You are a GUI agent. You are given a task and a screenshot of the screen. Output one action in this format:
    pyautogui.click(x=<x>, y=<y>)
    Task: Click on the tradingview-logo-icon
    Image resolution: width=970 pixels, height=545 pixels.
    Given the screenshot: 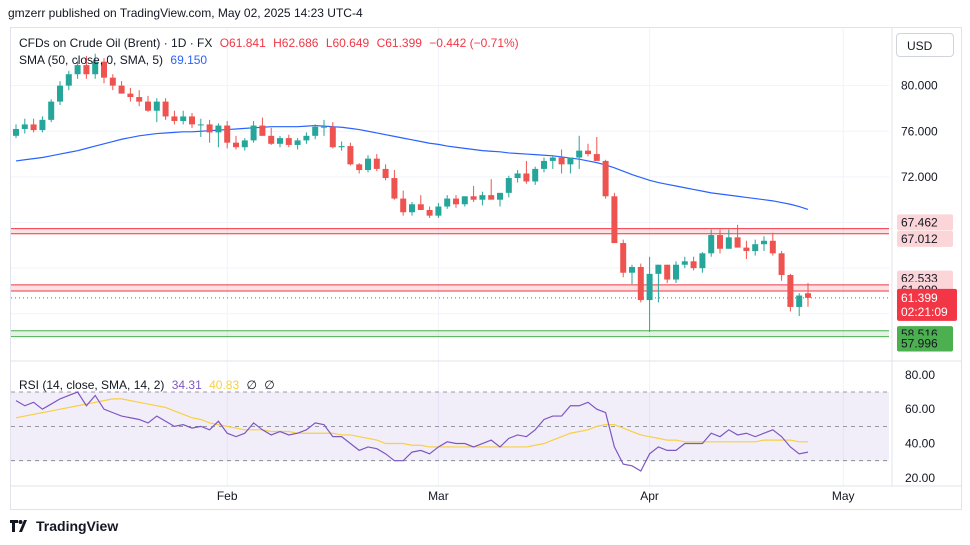 What is the action you would take?
    pyautogui.click(x=18, y=526)
    